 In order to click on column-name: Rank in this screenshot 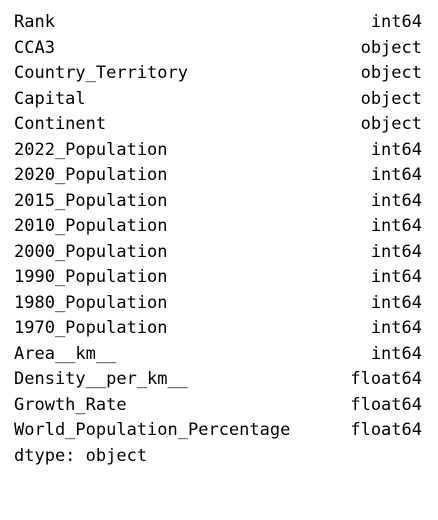, I will do `click(34, 22)`.